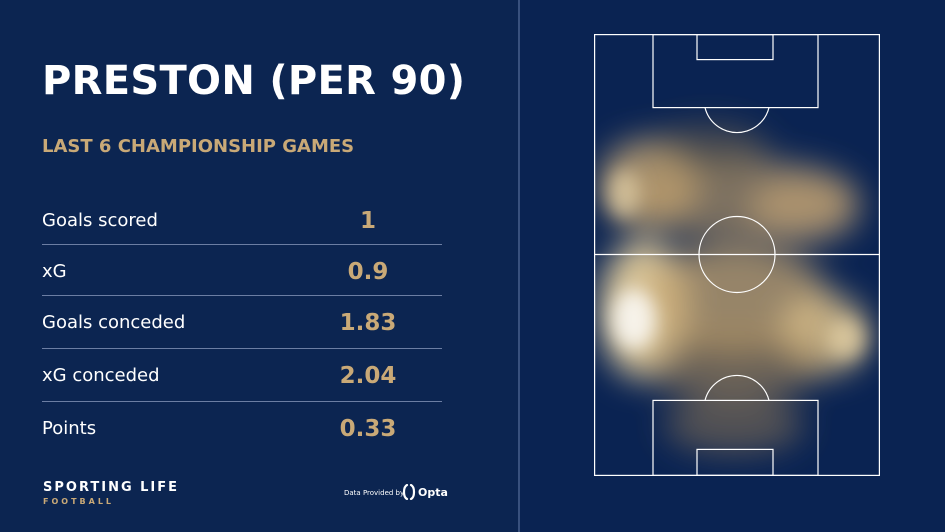 This screenshot has height=532, width=945. I want to click on stat-row-xg: xG 0.9, so click(242, 270).